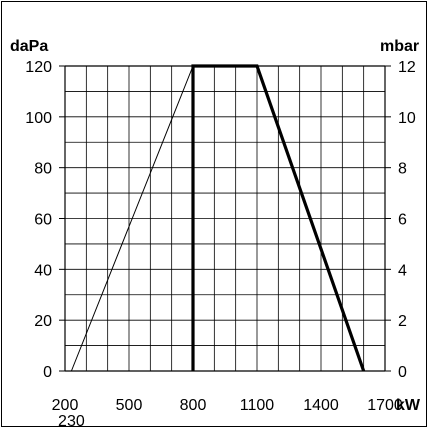 The width and height of the screenshot is (430, 430). What do you see at coordinates (193, 405) in the screenshot?
I see `x-tick-label: 800` at bounding box center [193, 405].